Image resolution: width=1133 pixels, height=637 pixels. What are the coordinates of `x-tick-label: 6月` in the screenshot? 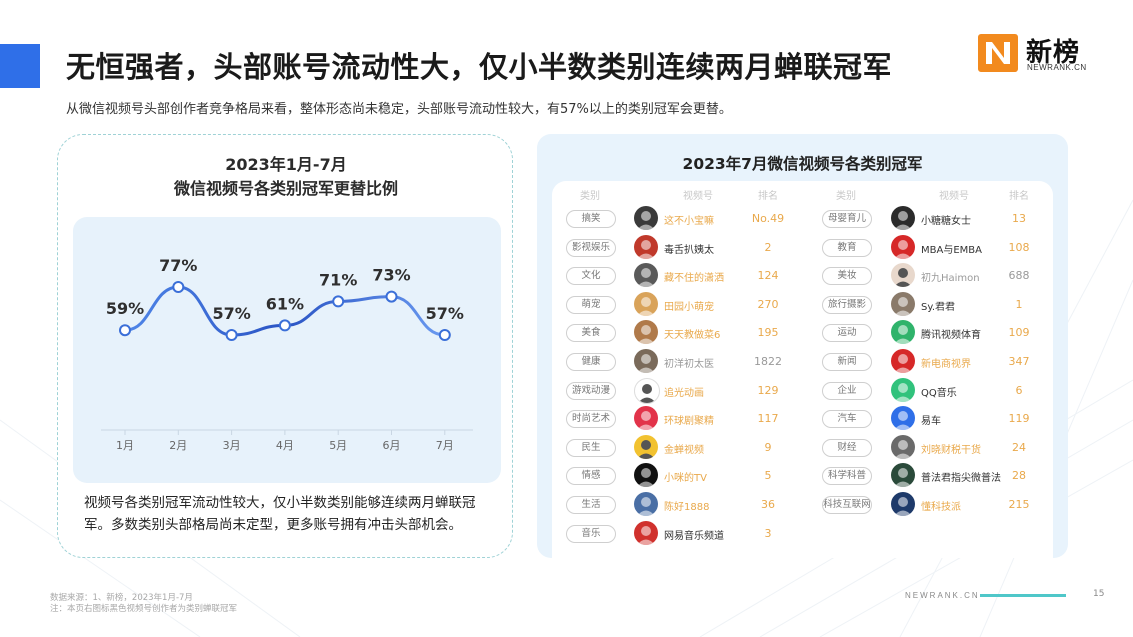 It's located at (392, 445).